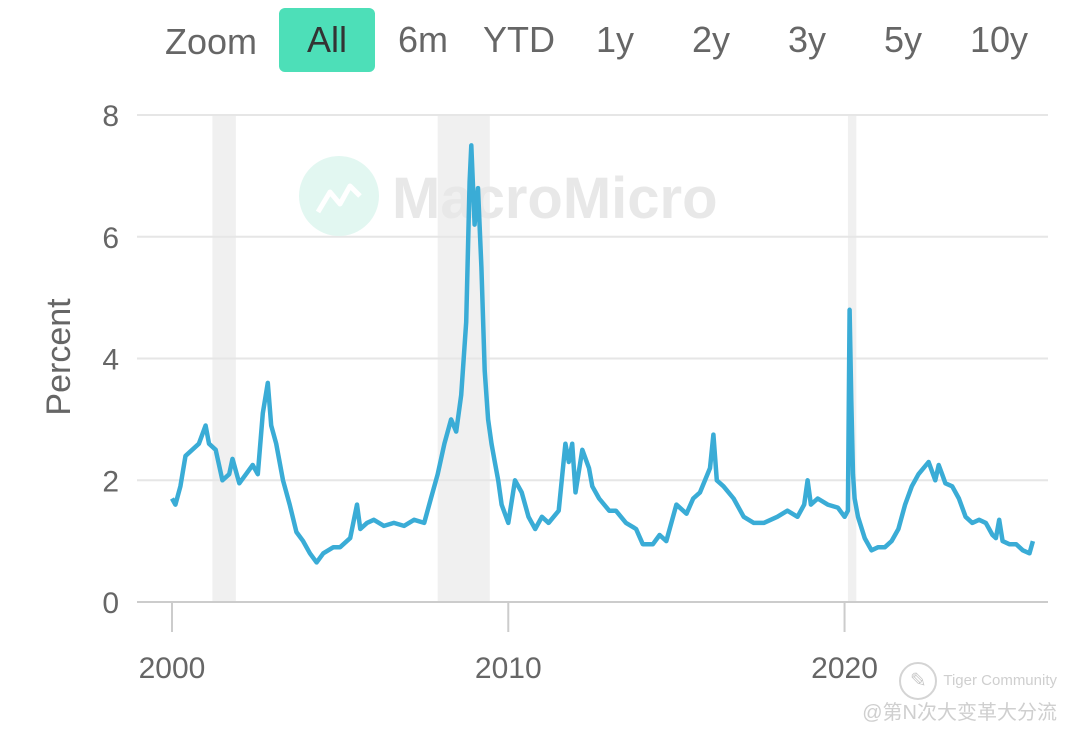 This screenshot has height=738, width=1079. Describe the element at coordinates (711, 39) in the screenshot. I see `zoom-button-2y: 2y` at that location.